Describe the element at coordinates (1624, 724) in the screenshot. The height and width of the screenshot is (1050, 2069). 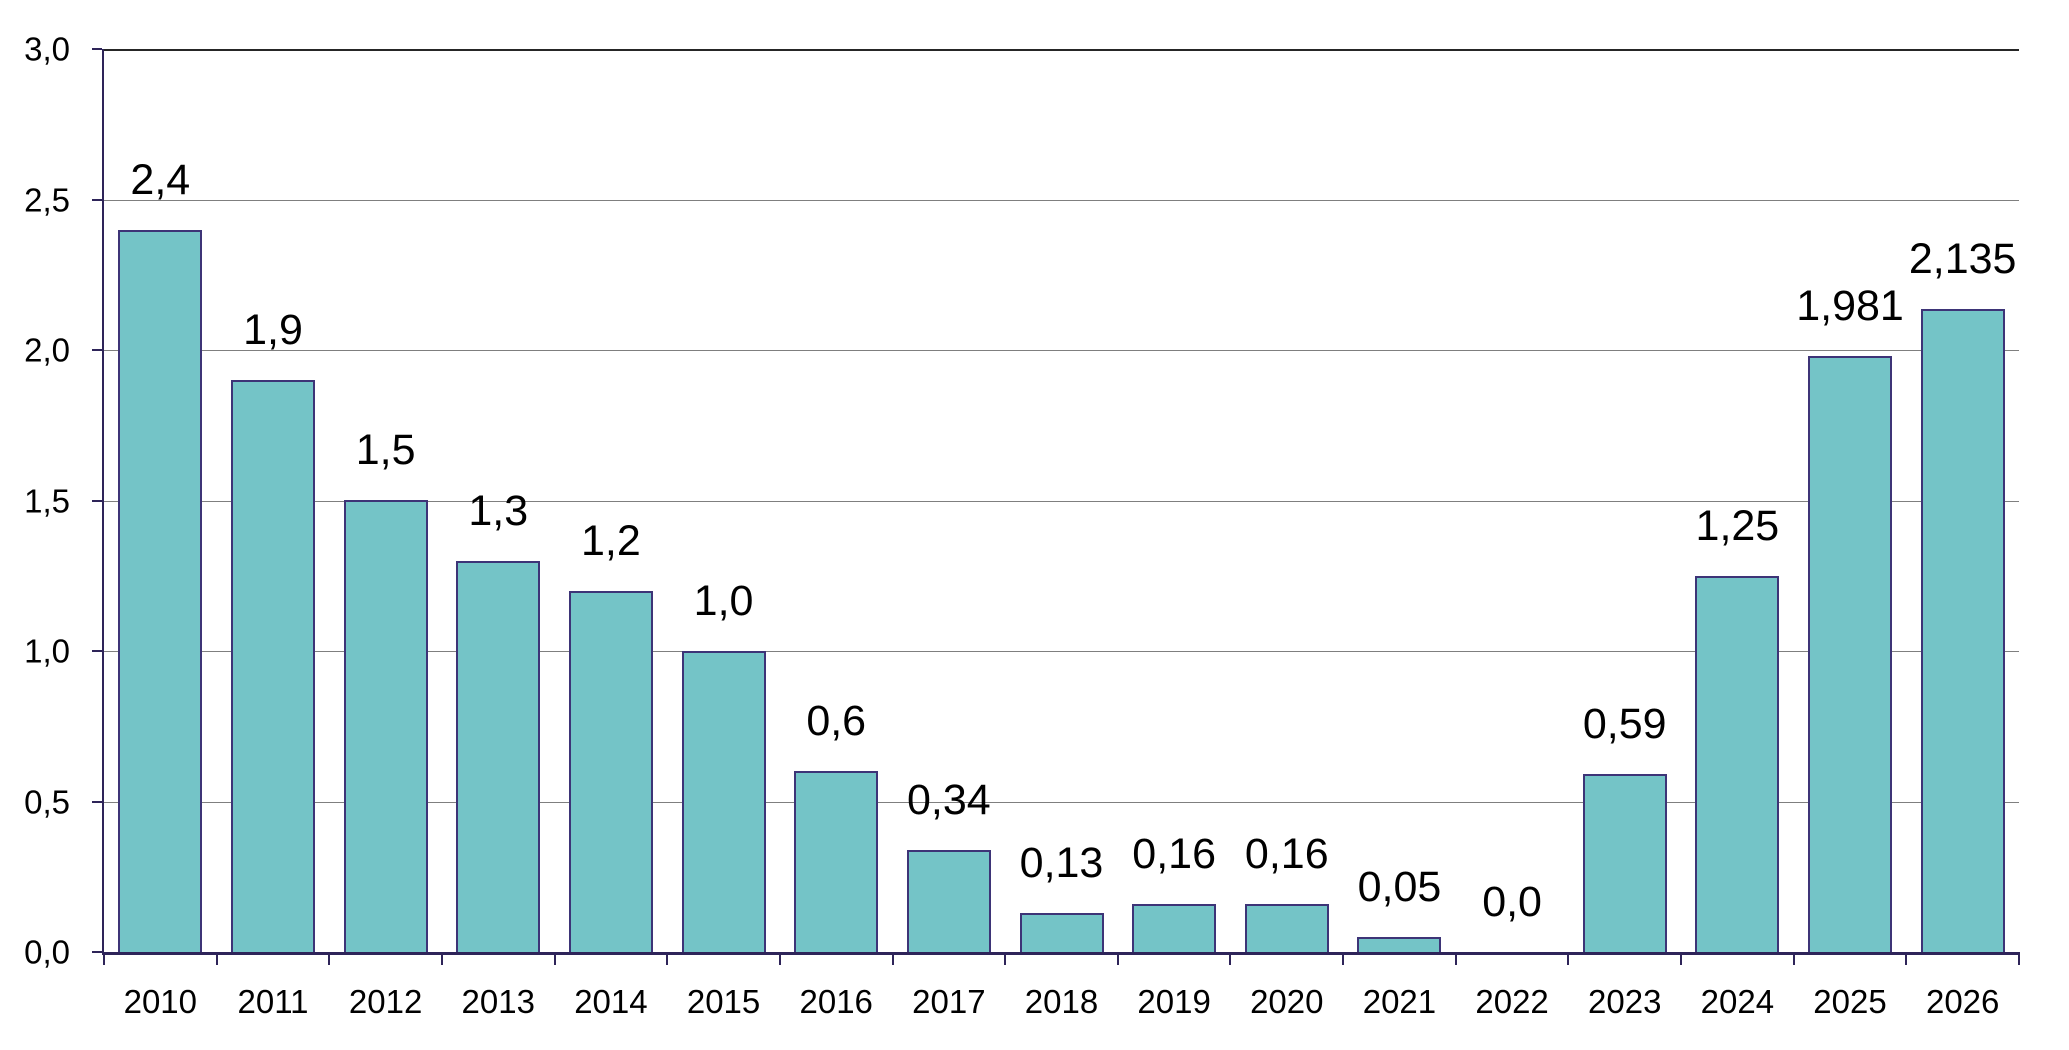
I see `bar-value-label: 0,59` at that location.